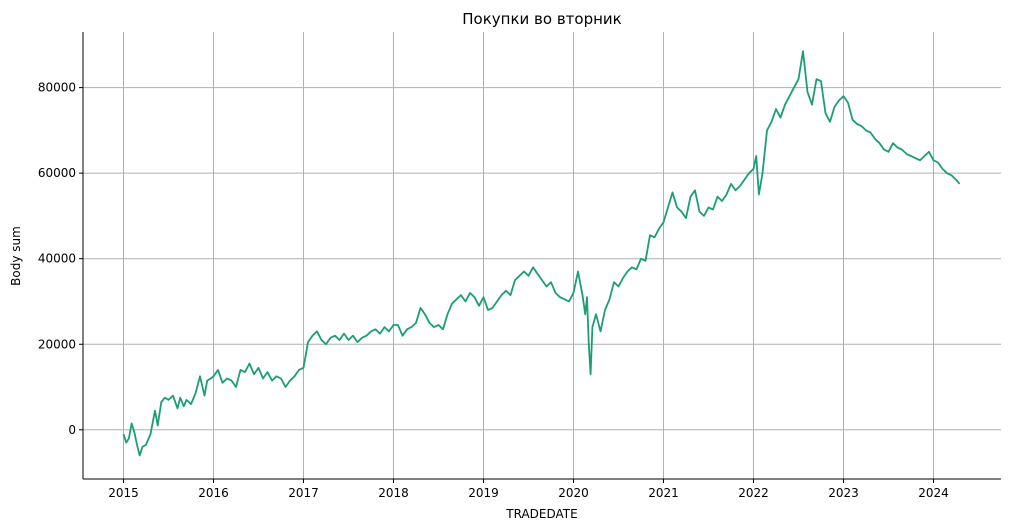  I want to click on y-axis-ticks: 0 20000 40000 60000 80000, so click(60, 259).